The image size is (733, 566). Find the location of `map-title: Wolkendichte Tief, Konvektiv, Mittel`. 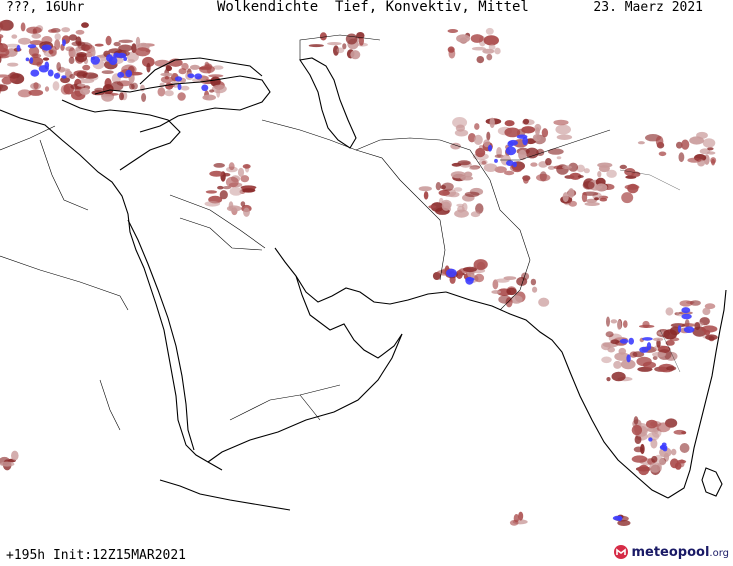

map-title: Wolkendichte Tief, Konvektiv, Mittel is located at coordinates (373, 7).